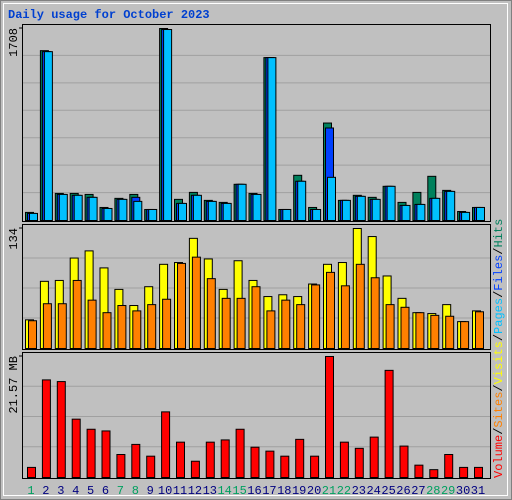  I want to click on x-tick-label: 16, so click(254, 491).